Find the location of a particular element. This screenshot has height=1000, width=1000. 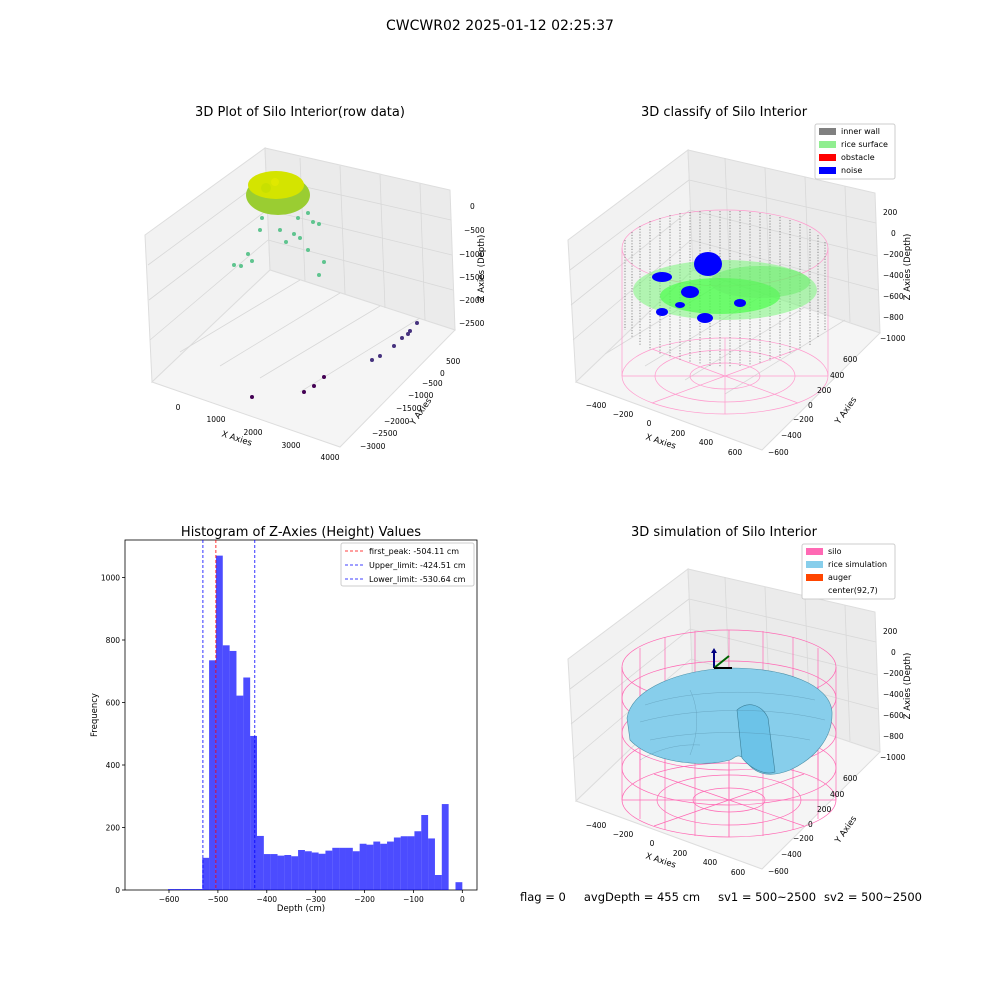

sv1-text: sv1 = 500~2500 is located at coordinates (767, 897).